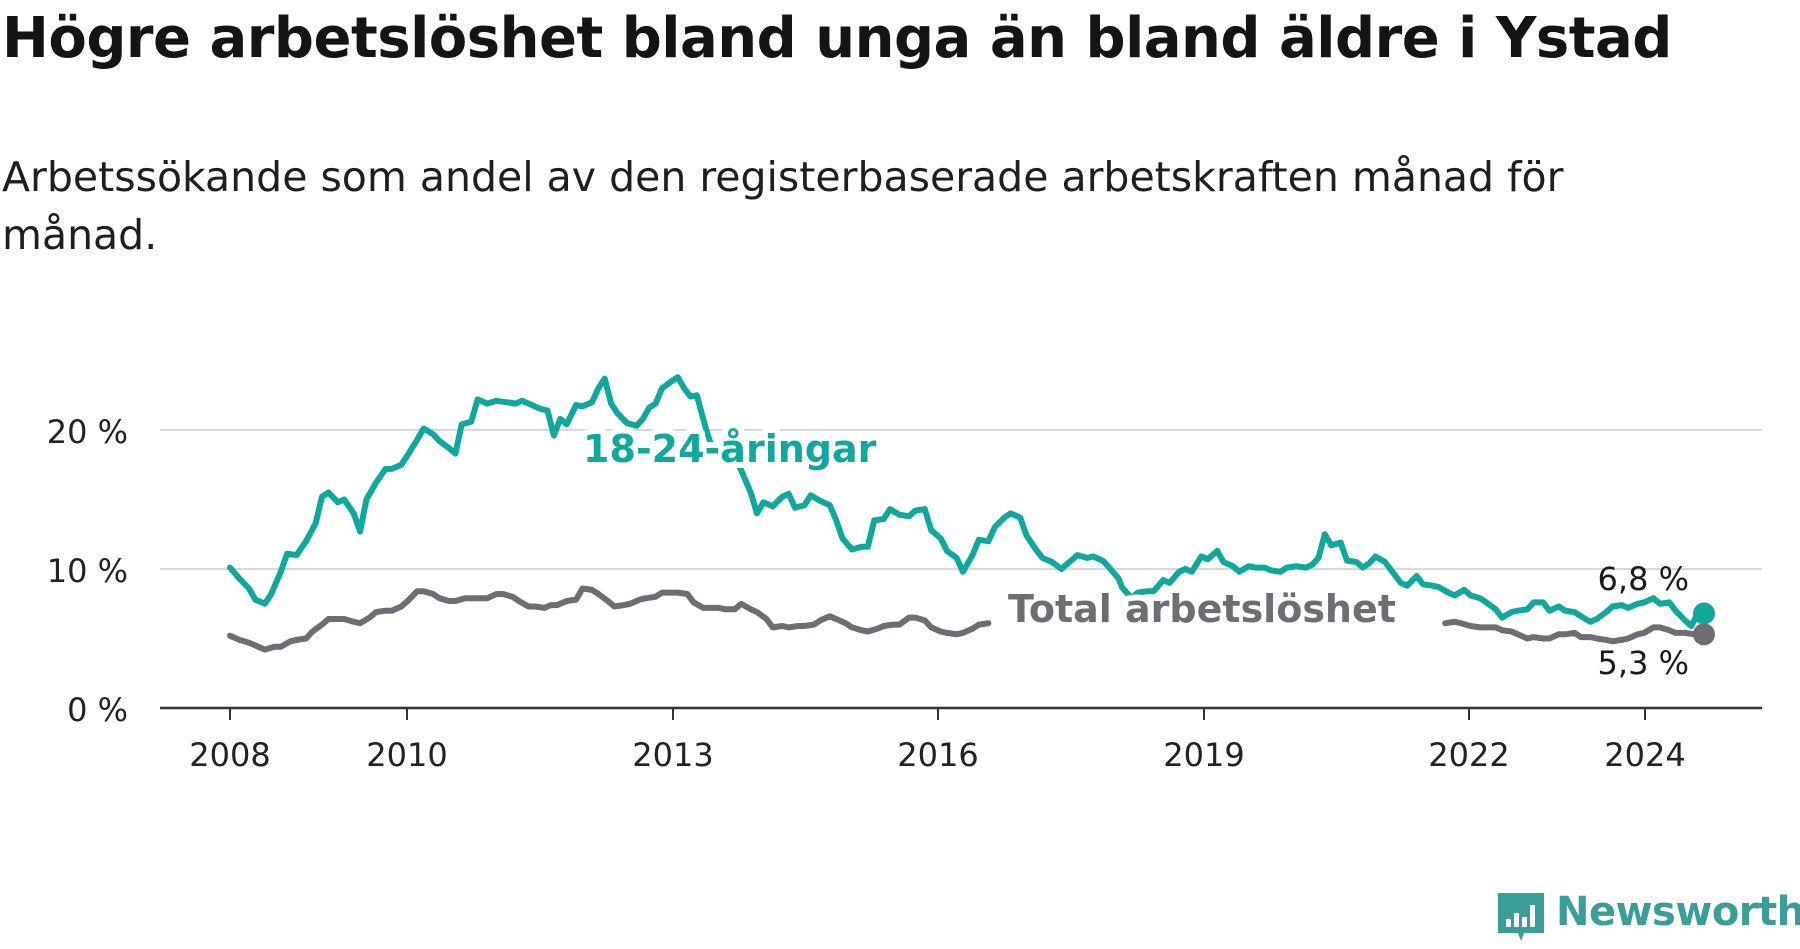 This screenshot has height=949, width=1800. Describe the element at coordinates (1643, 663) in the screenshot. I see `end-label-total: 5,3 %` at that location.